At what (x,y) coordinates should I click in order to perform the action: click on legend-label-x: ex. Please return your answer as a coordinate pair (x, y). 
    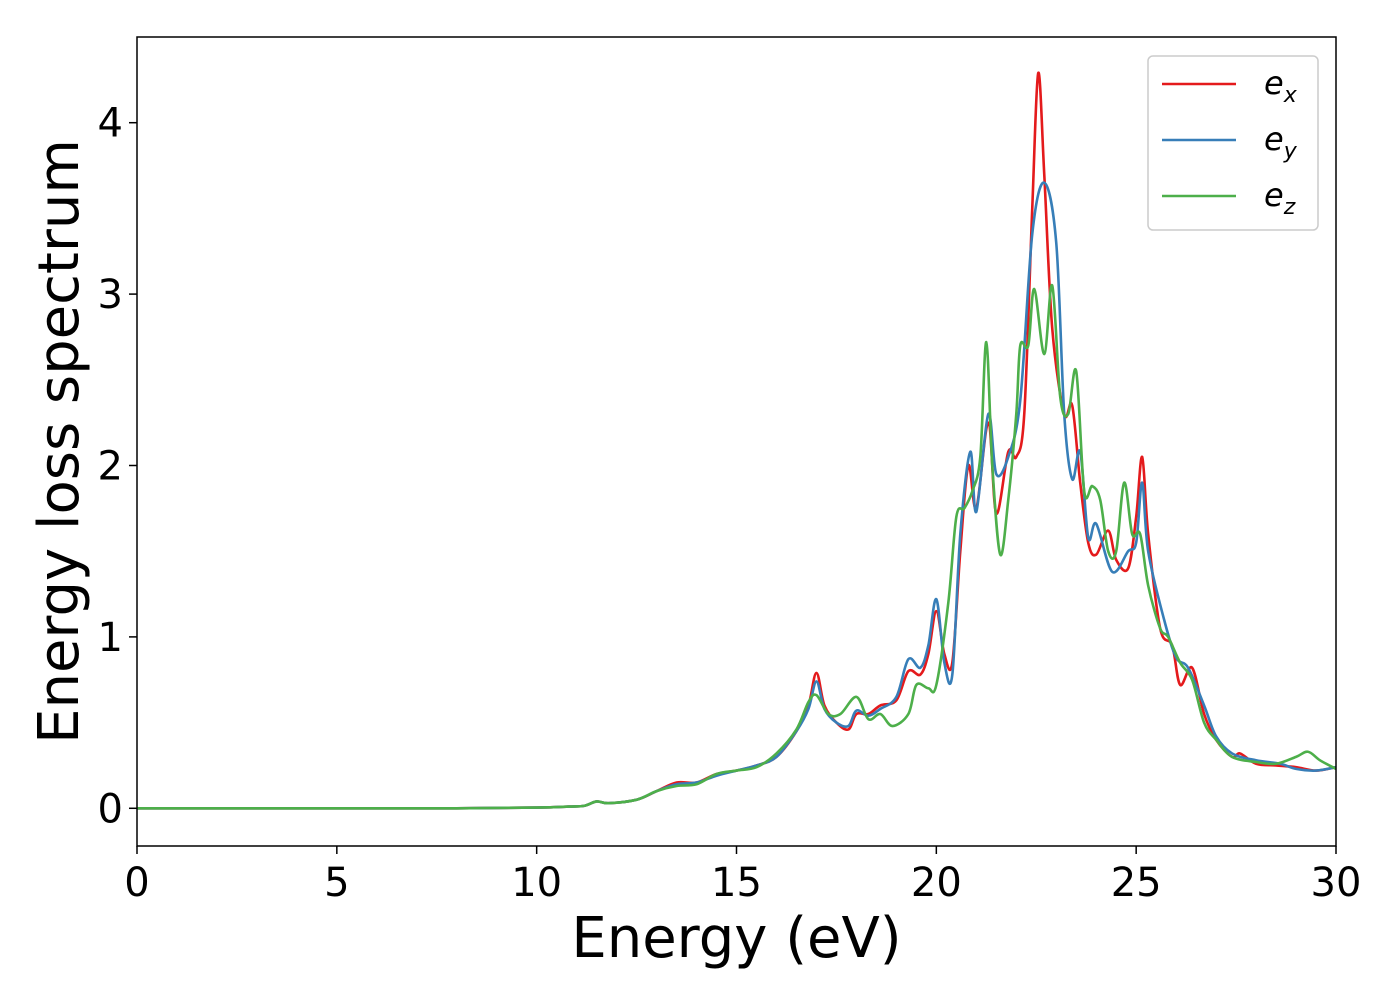
    Looking at the image, I should click on (1281, 86).